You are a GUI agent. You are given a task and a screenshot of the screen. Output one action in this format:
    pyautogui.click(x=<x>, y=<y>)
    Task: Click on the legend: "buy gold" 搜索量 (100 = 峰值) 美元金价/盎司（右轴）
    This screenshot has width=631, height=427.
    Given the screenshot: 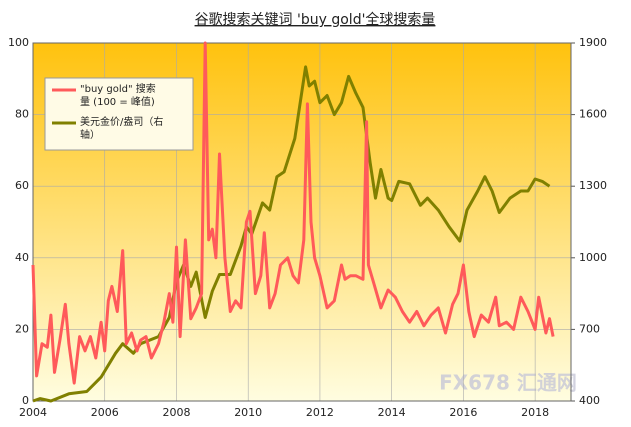 What is the action you would take?
    pyautogui.click(x=119, y=114)
    